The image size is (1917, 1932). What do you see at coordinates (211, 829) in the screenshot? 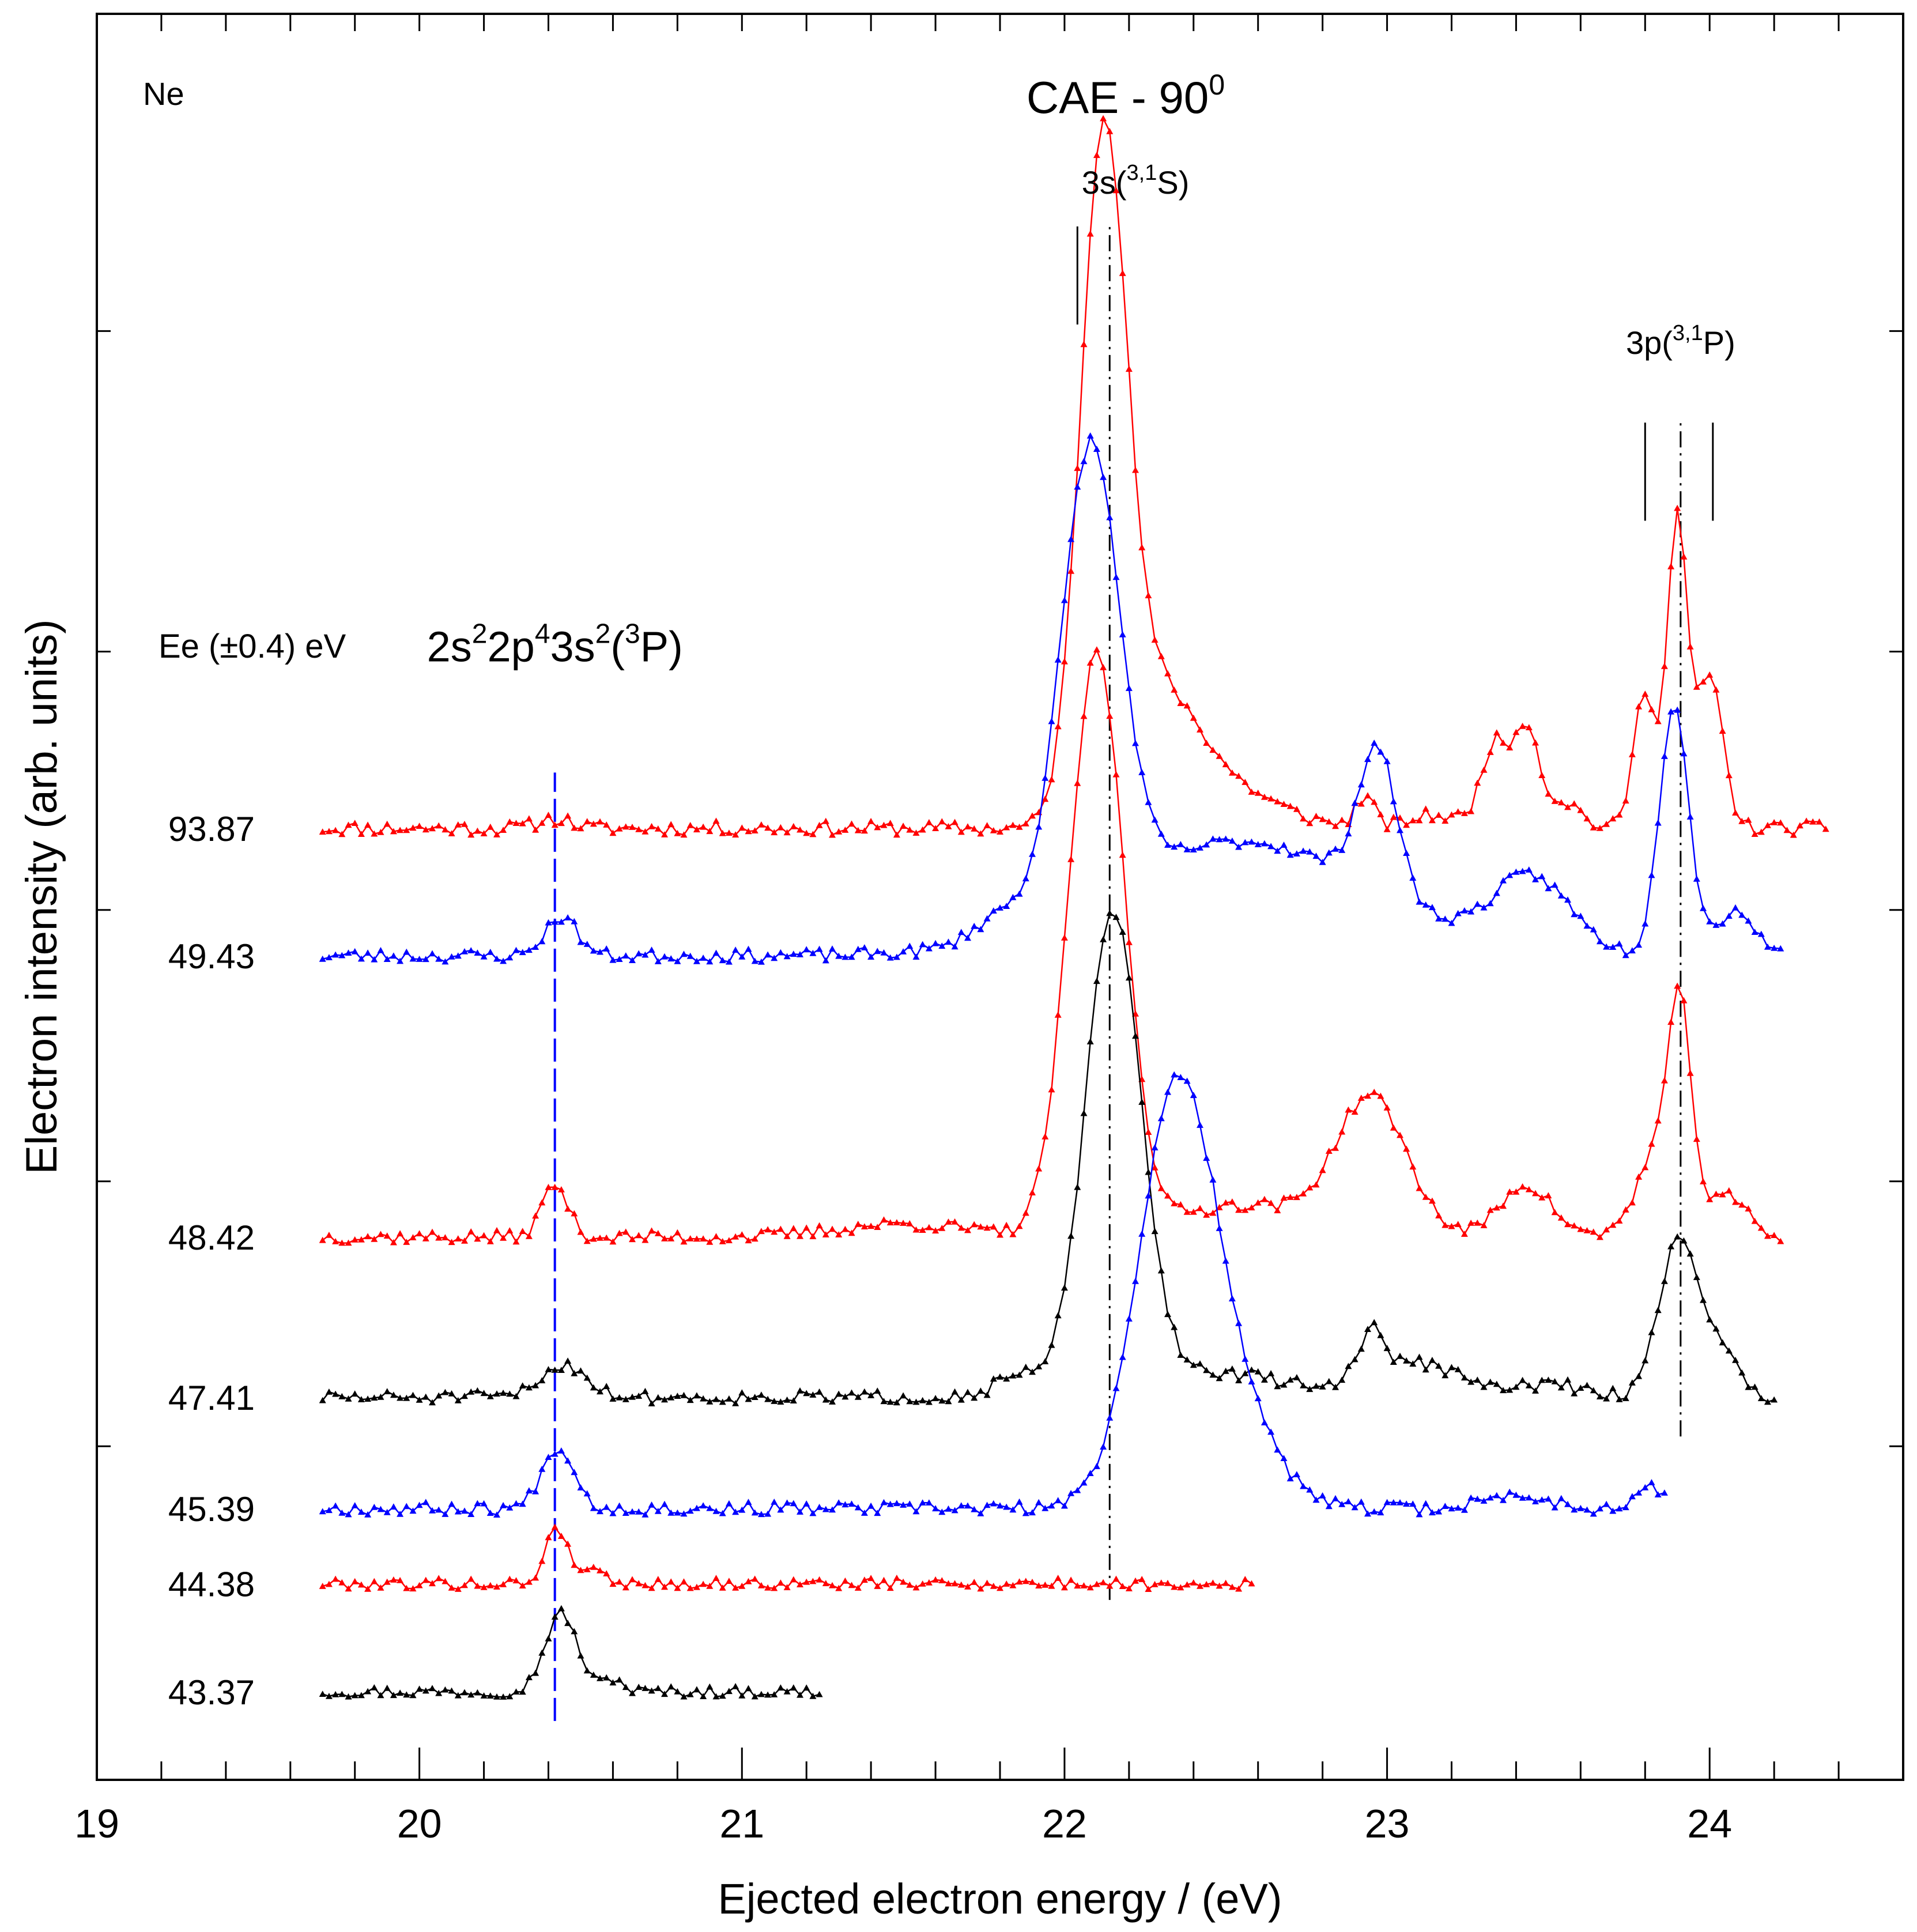
I see `series-label: 93.87` at bounding box center [211, 829].